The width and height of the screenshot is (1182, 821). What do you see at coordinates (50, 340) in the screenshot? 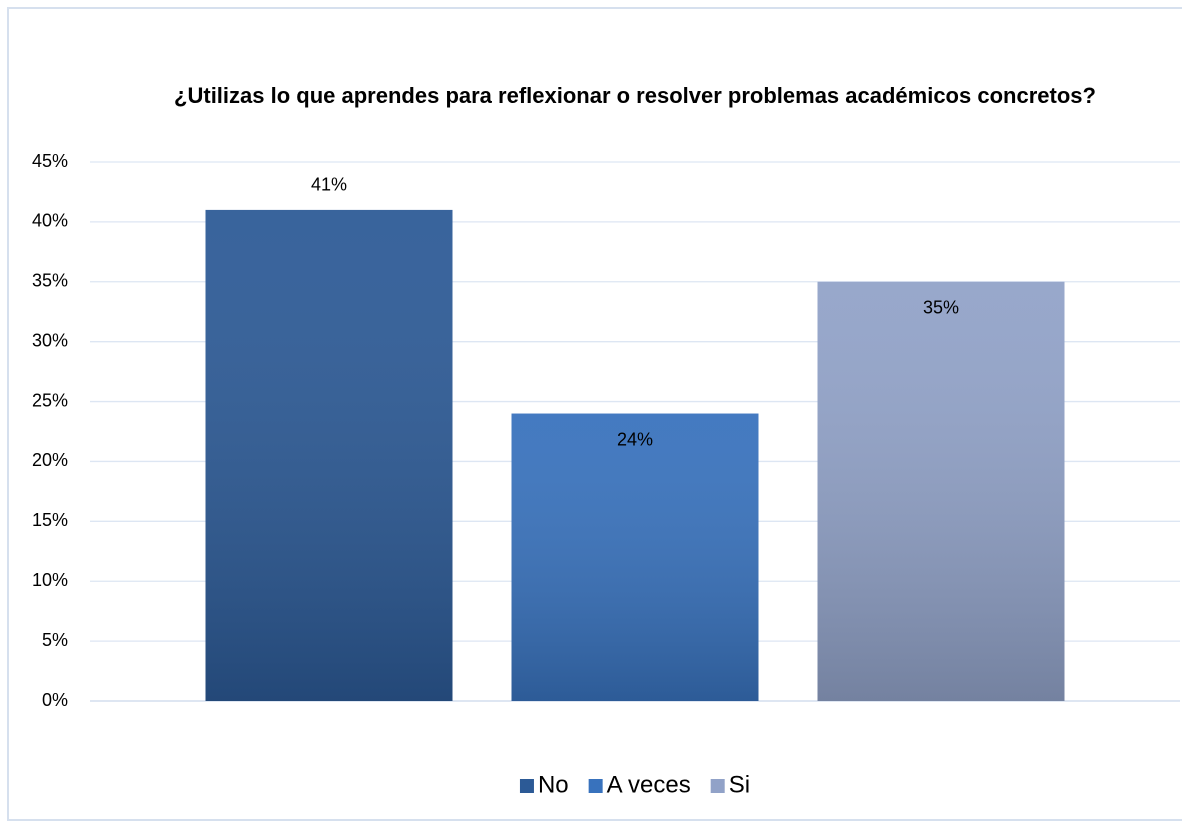
I see `y-tick-label: 30%` at bounding box center [50, 340].